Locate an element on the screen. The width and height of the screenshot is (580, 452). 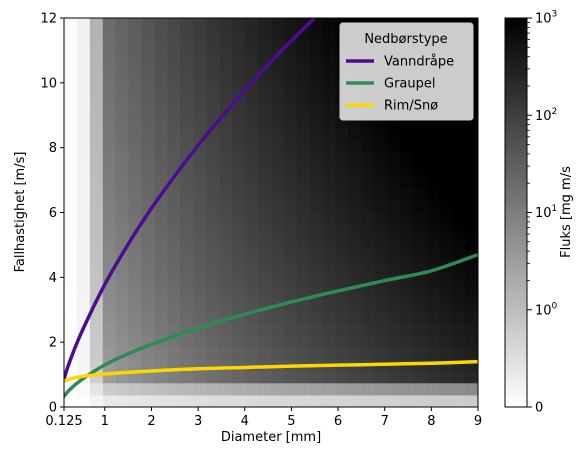
colorbar-tick-label: 101 is located at coordinates (546, 212).